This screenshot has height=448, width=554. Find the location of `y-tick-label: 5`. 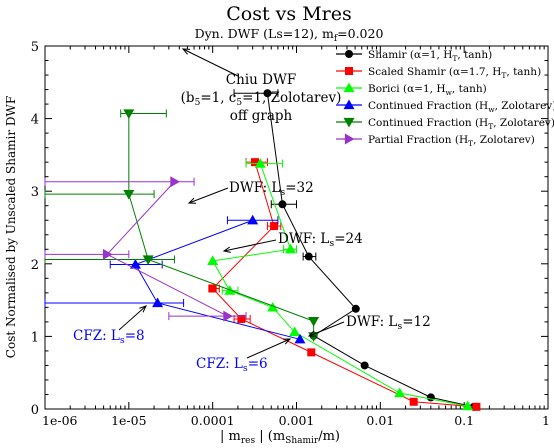

y-tick-label: 5 is located at coordinates (35, 47).